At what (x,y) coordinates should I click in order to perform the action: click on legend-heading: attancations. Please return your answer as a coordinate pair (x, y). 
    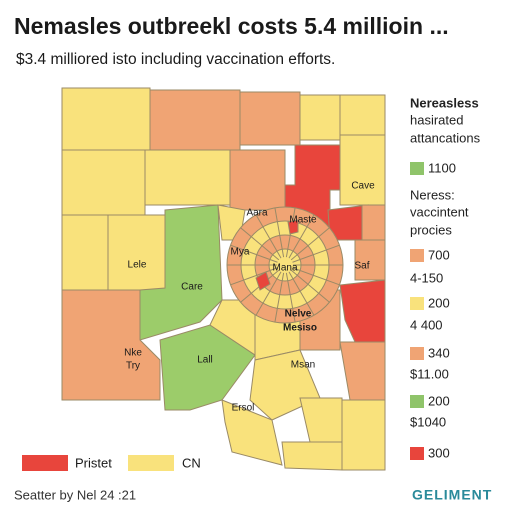
    Looking at the image, I should click on (445, 137).